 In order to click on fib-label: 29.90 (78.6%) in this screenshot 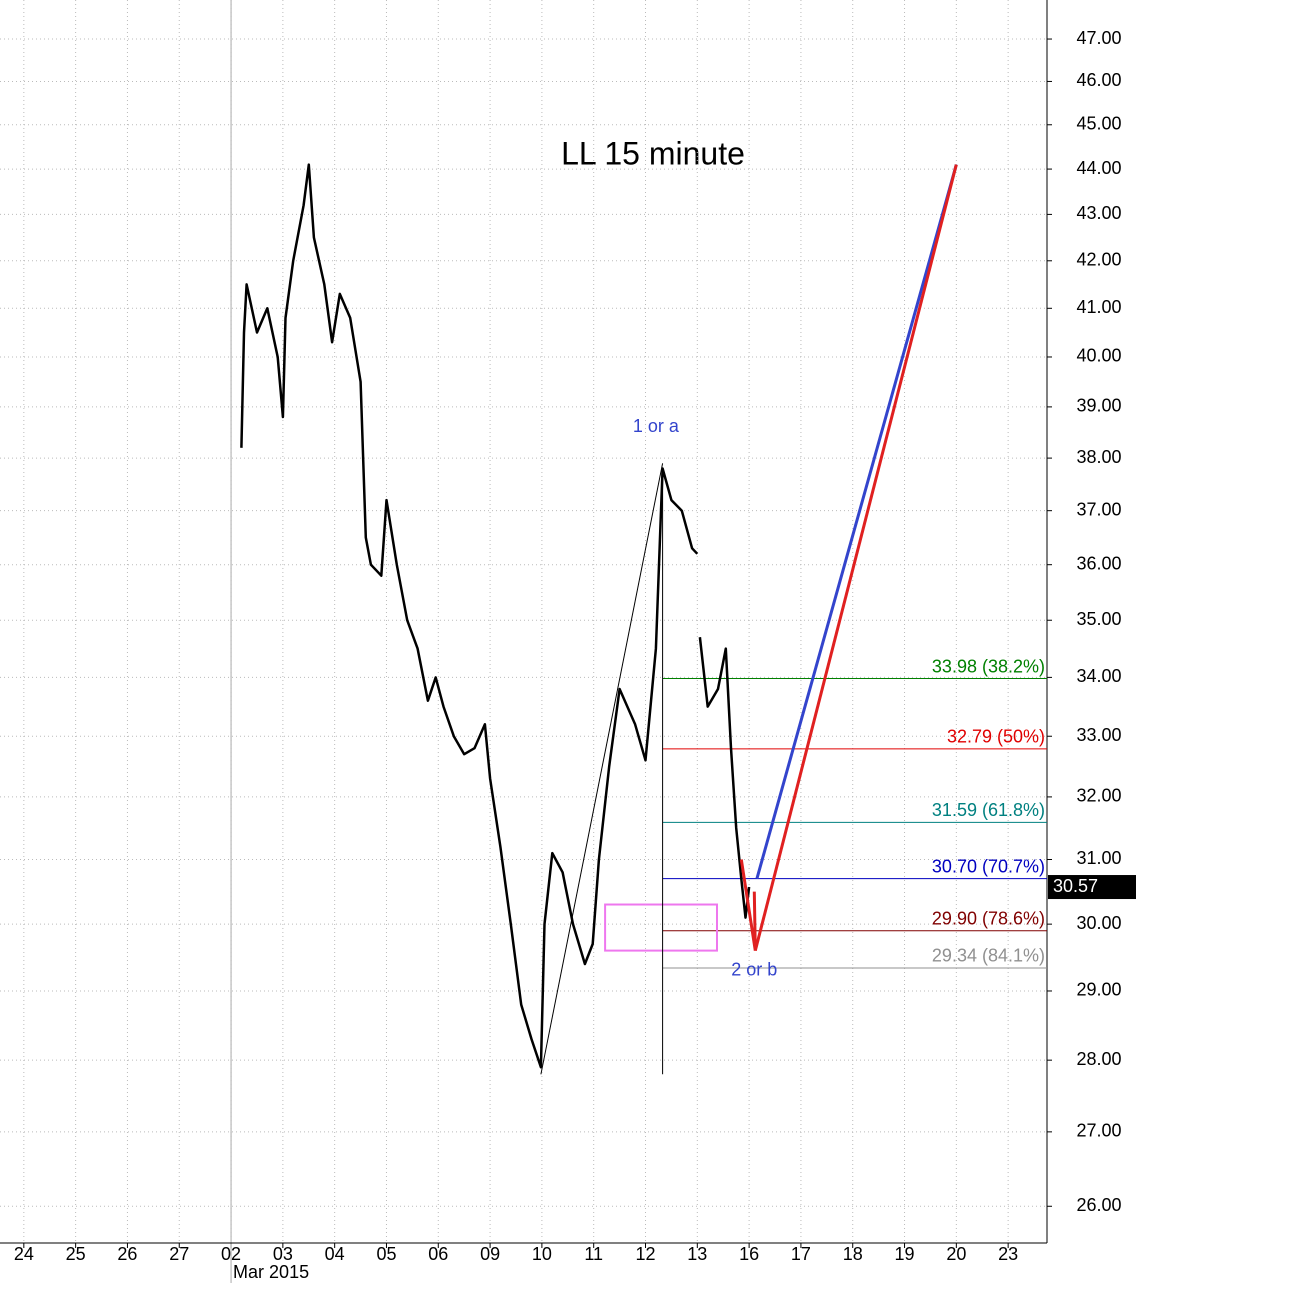, I will do `click(988, 918)`.